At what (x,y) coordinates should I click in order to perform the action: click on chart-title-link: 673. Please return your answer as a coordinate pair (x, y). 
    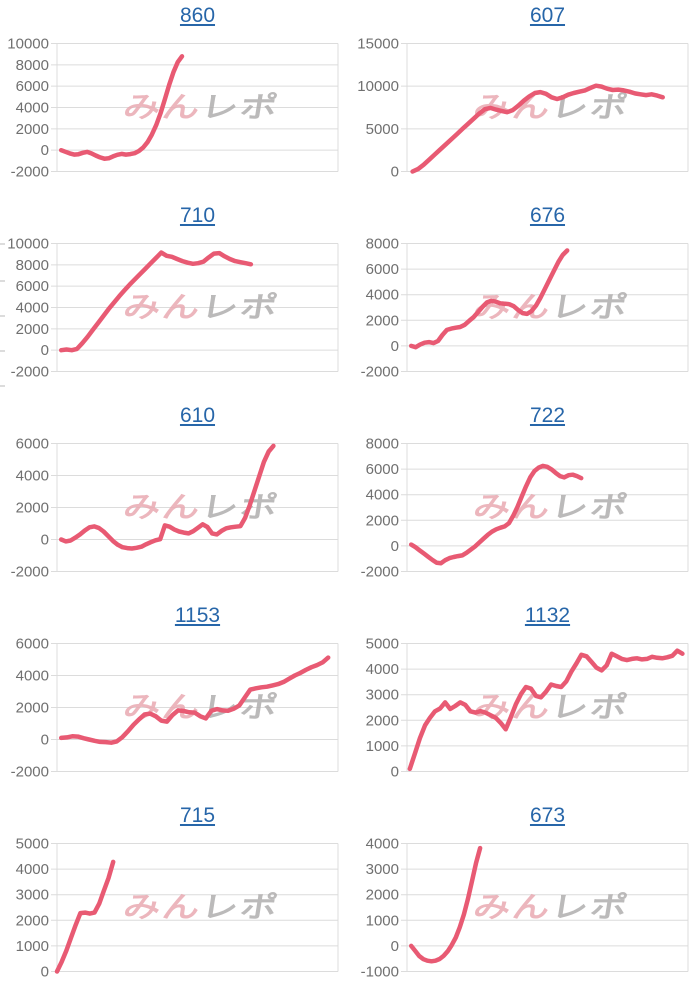
    Looking at the image, I should click on (547, 815).